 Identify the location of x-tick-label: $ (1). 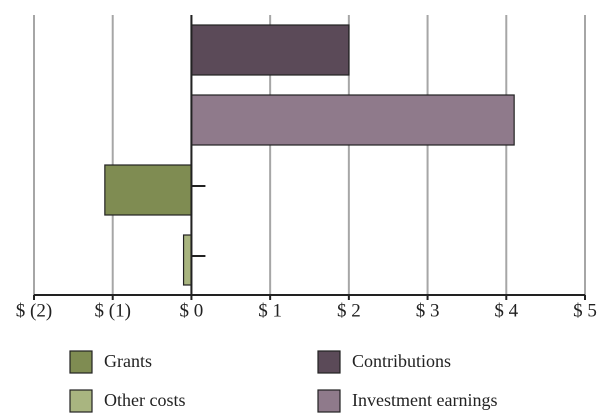
(113, 310).